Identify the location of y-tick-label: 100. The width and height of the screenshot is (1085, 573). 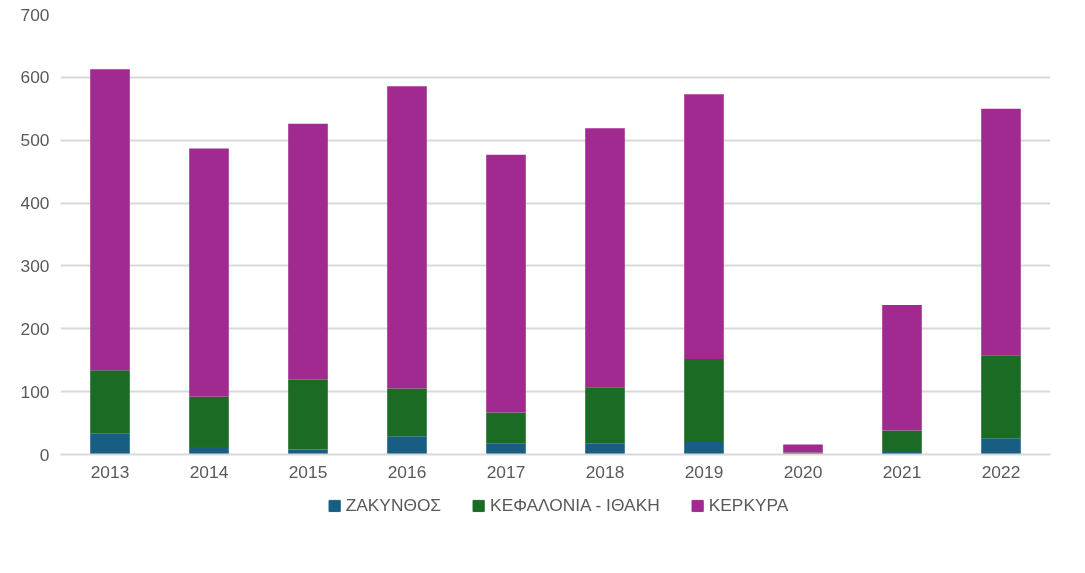
(35, 391).